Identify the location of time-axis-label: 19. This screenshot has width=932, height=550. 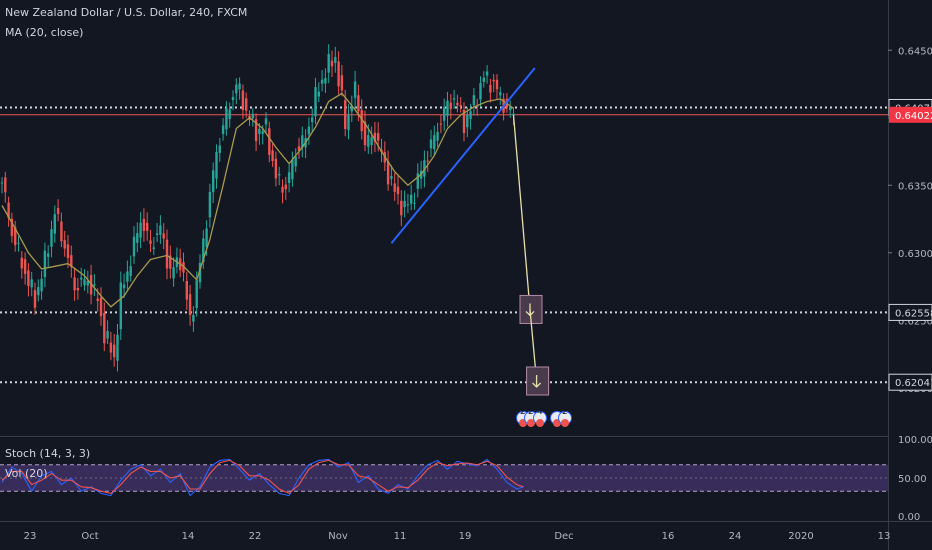
(465, 536).